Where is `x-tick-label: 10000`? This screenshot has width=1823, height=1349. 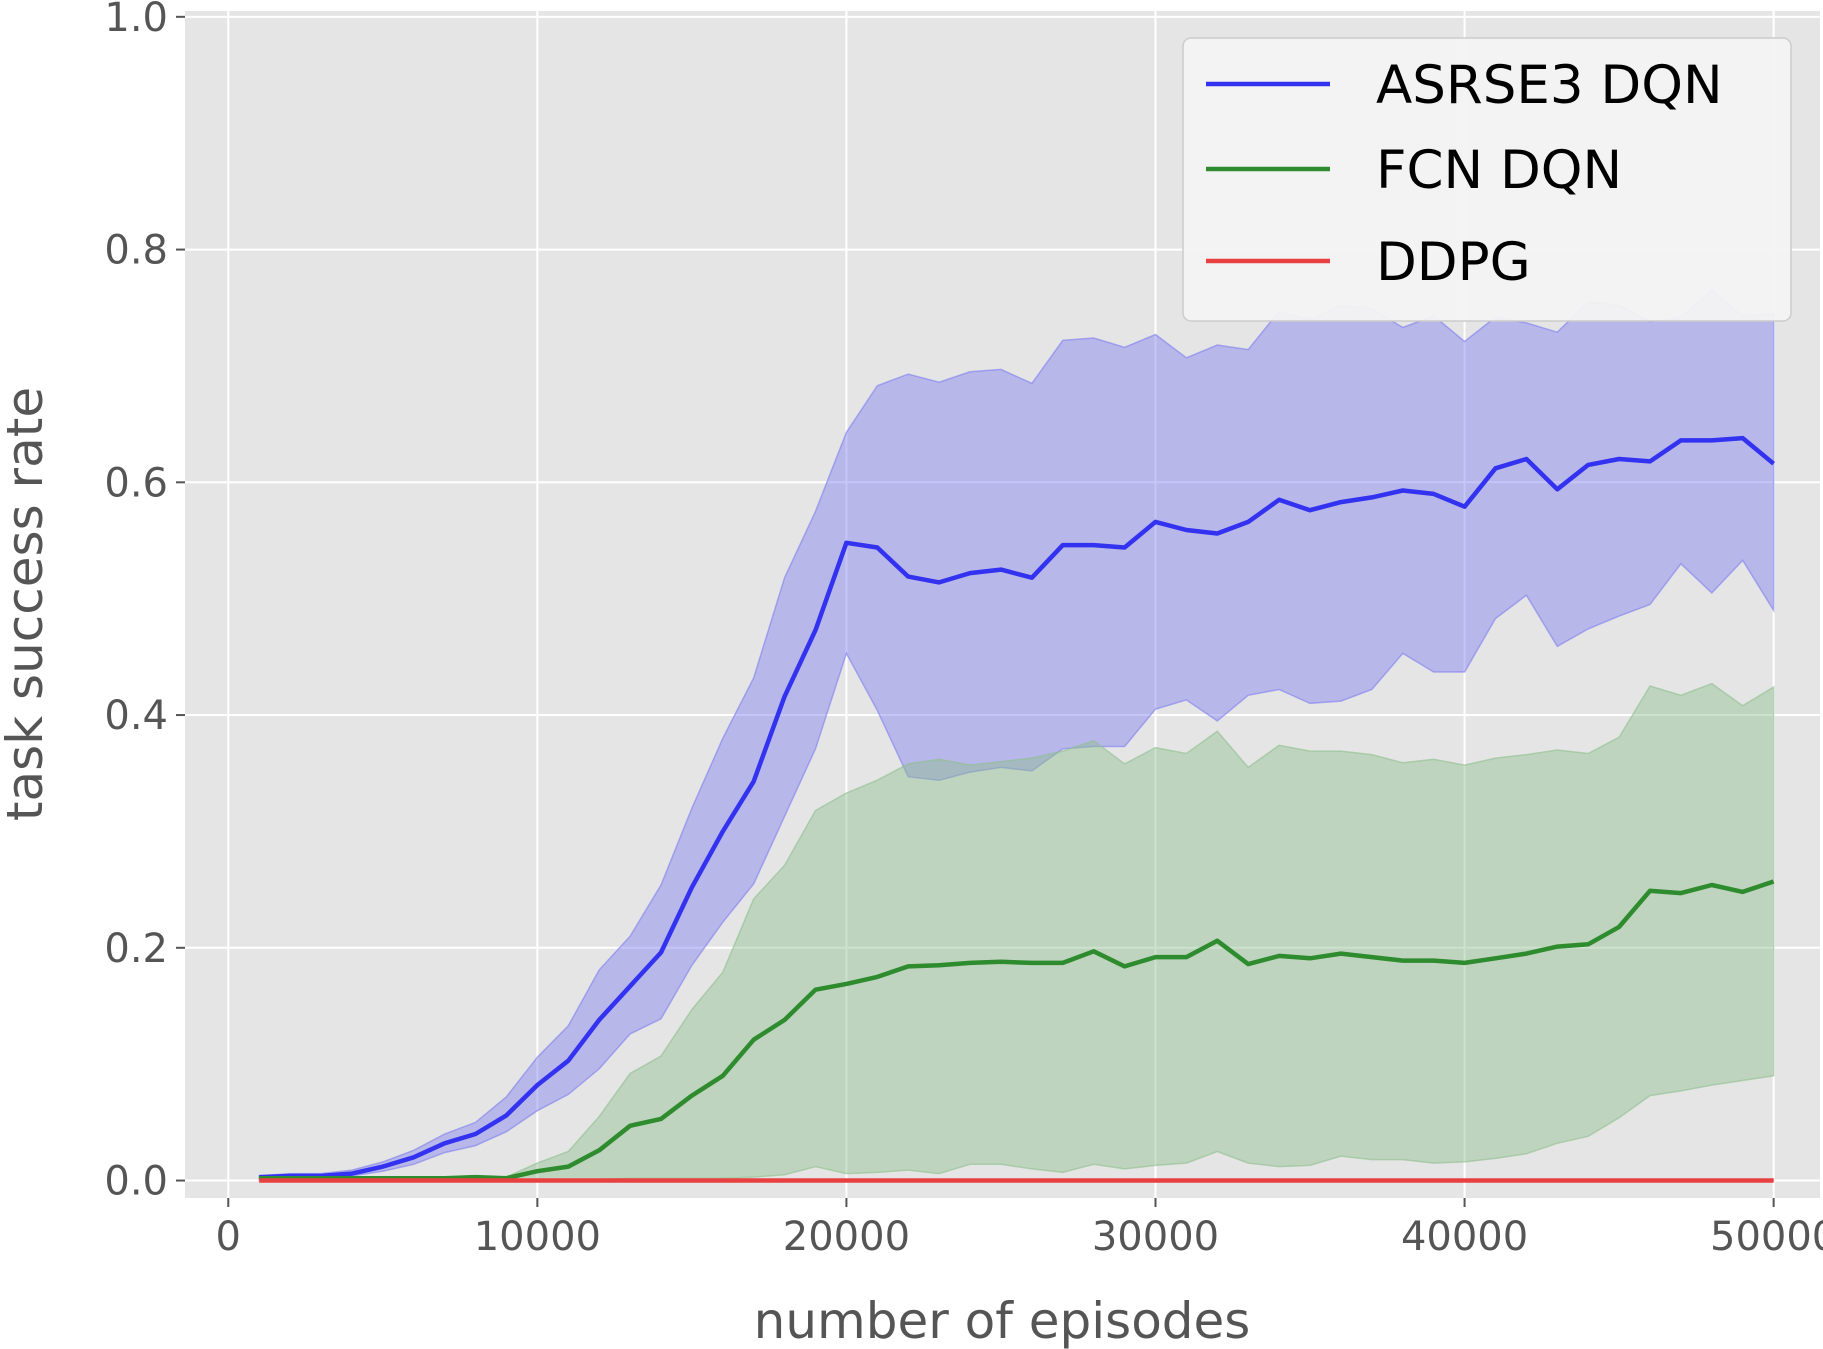 x-tick-label: 10000 is located at coordinates (537, 1237).